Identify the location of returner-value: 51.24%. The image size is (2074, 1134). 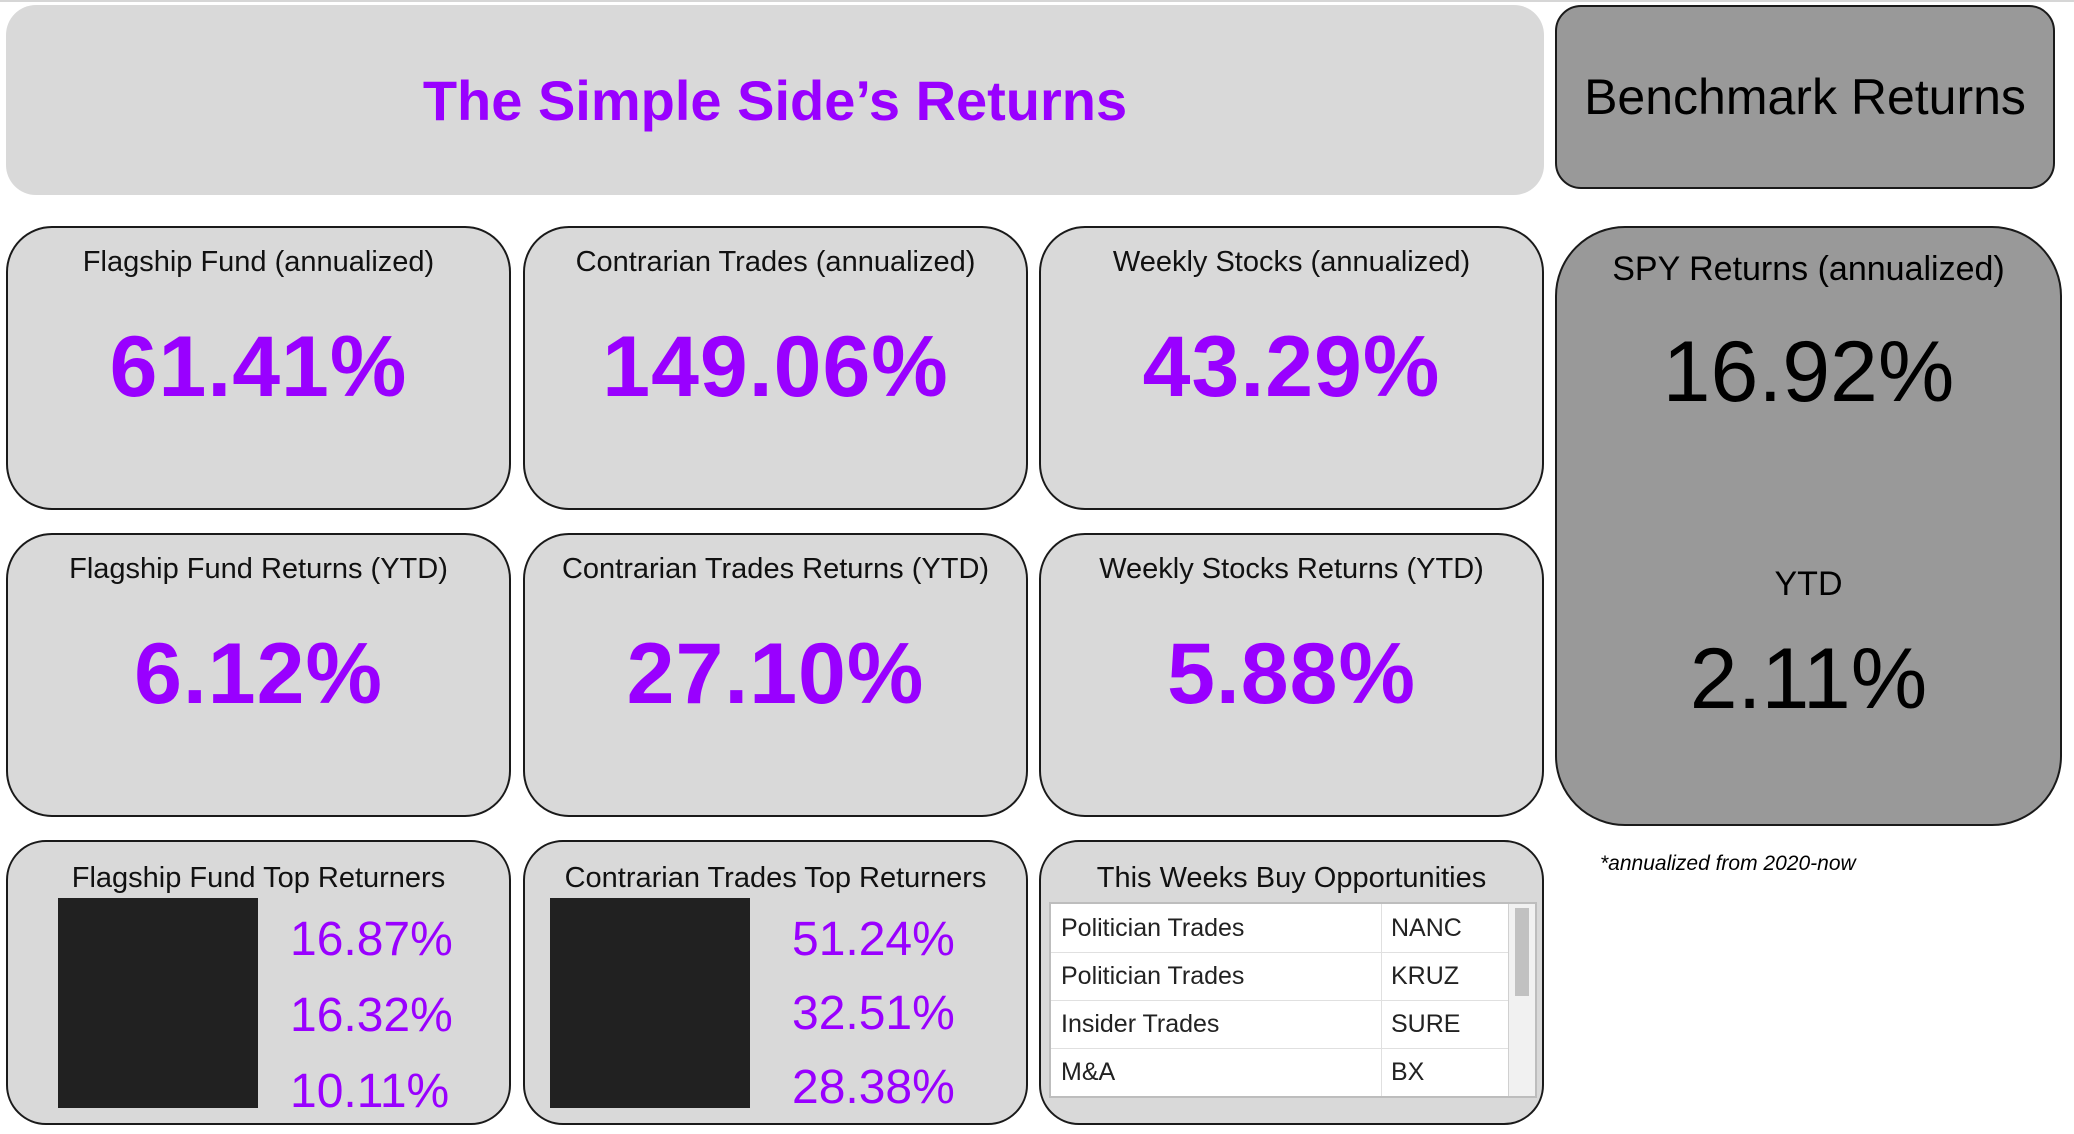
(873, 939).